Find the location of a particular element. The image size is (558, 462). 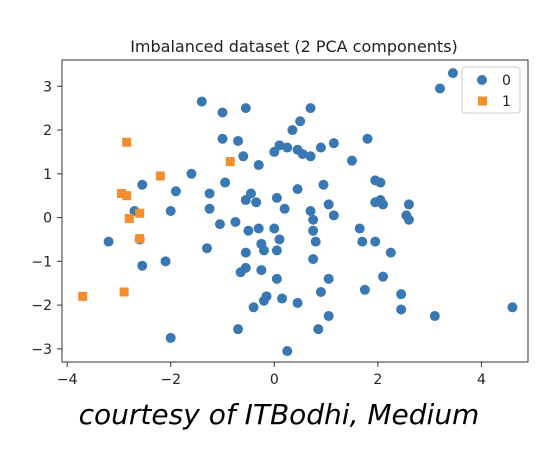

legend: 01 is located at coordinates (491, 90).